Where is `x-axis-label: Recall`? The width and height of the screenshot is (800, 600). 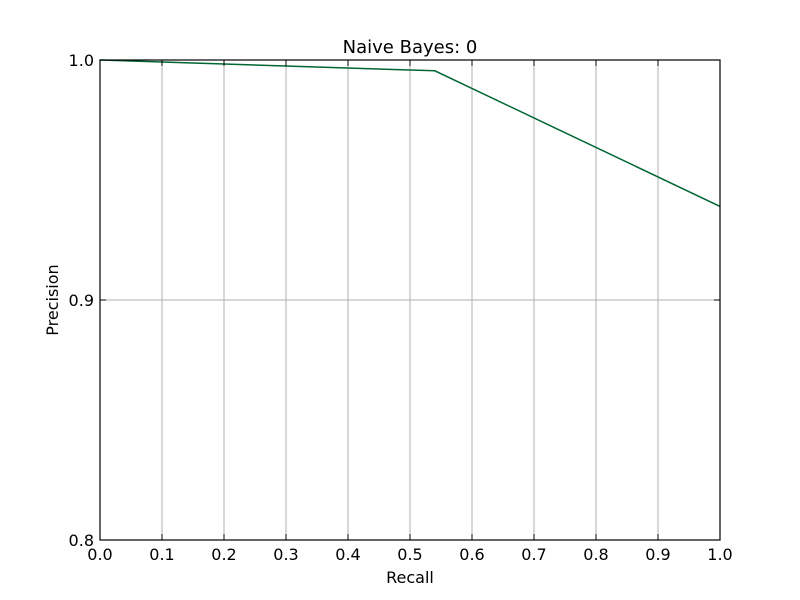 x-axis-label: Recall is located at coordinates (410, 577).